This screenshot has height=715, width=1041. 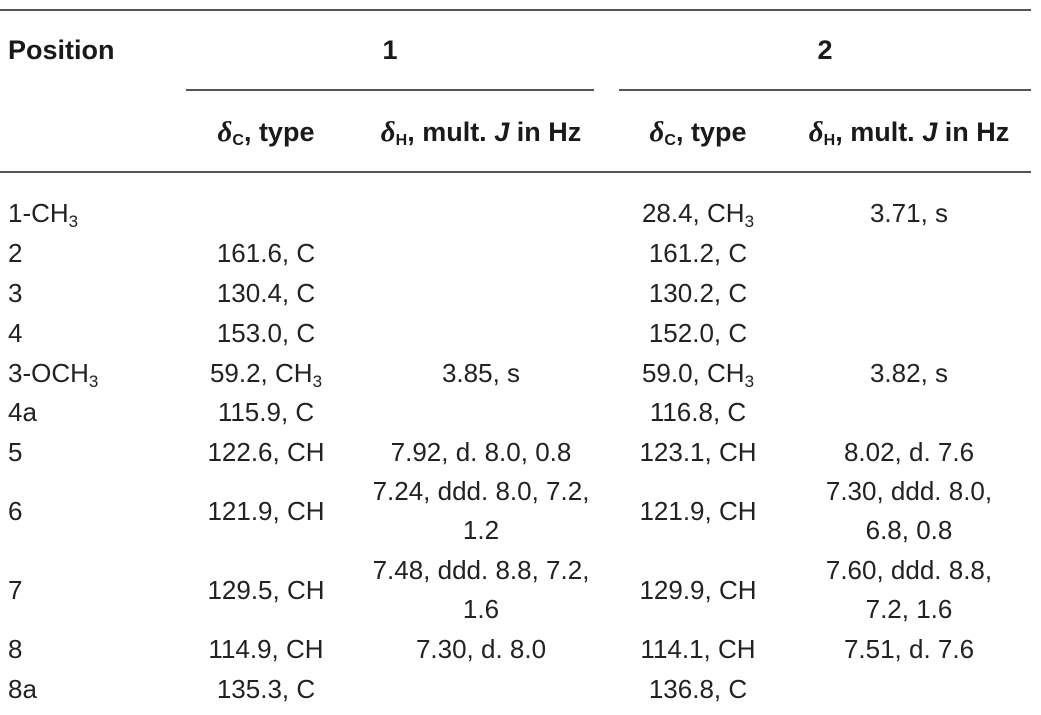 What do you see at coordinates (266, 333) in the screenshot?
I see `compound-1-carbon-cell: 153.0, C` at bounding box center [266, 333].